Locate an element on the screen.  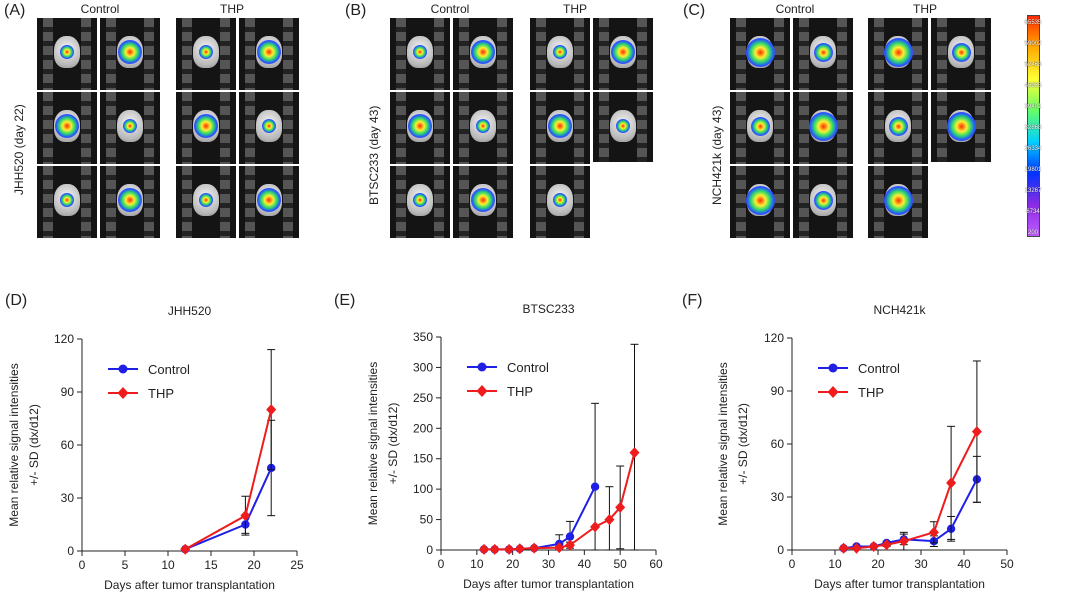
colorbar-tick-label: 52468 is located at coordinates (1033, 65).